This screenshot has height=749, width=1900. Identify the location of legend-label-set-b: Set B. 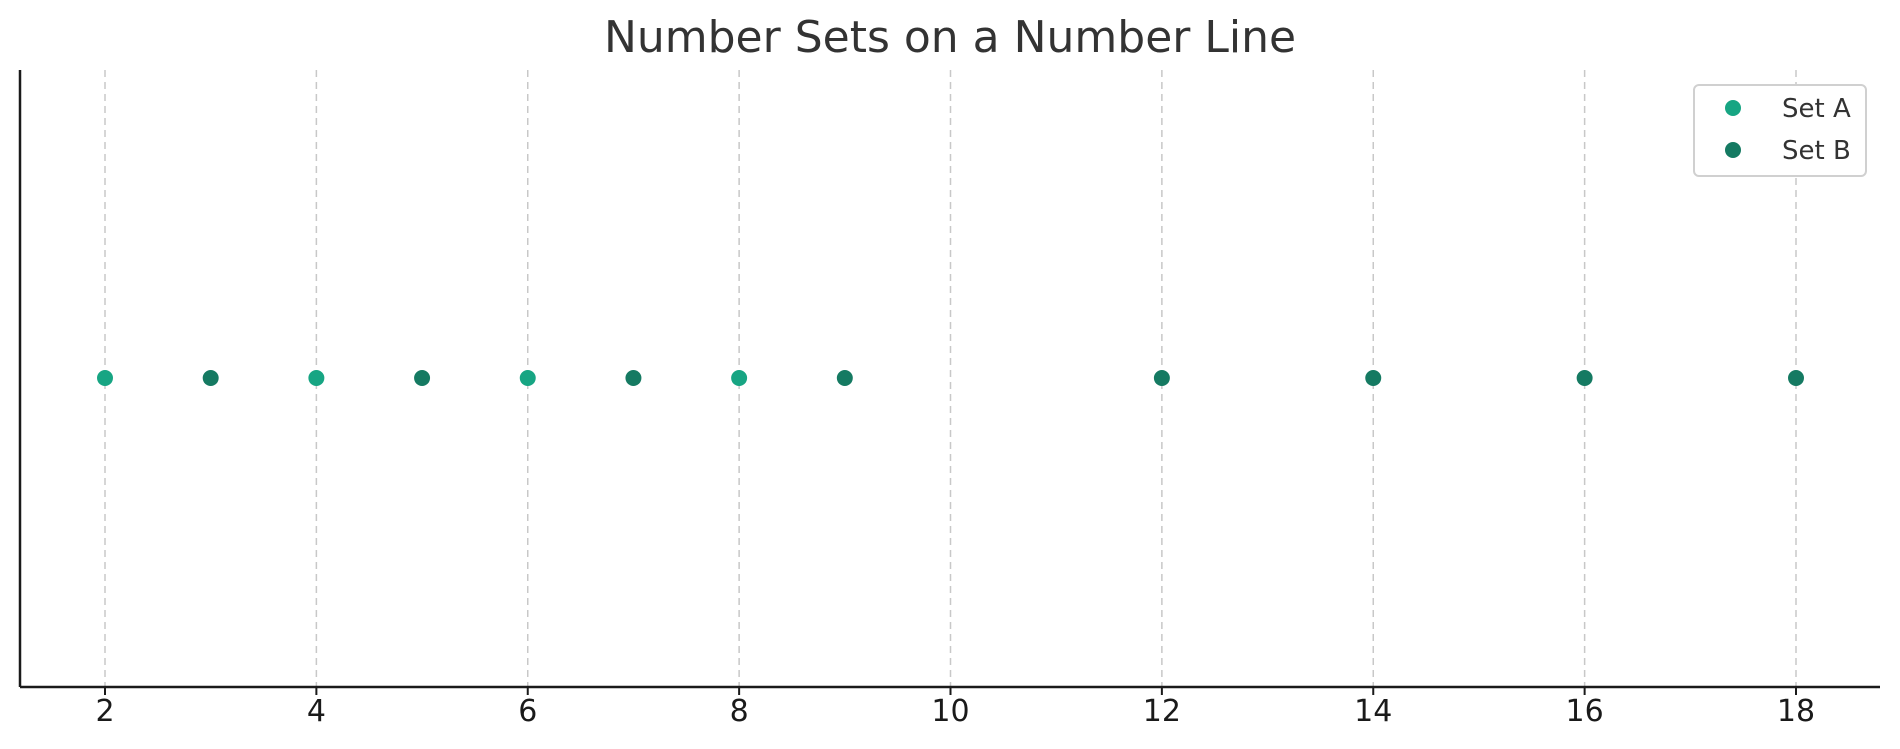
(1816, 151).